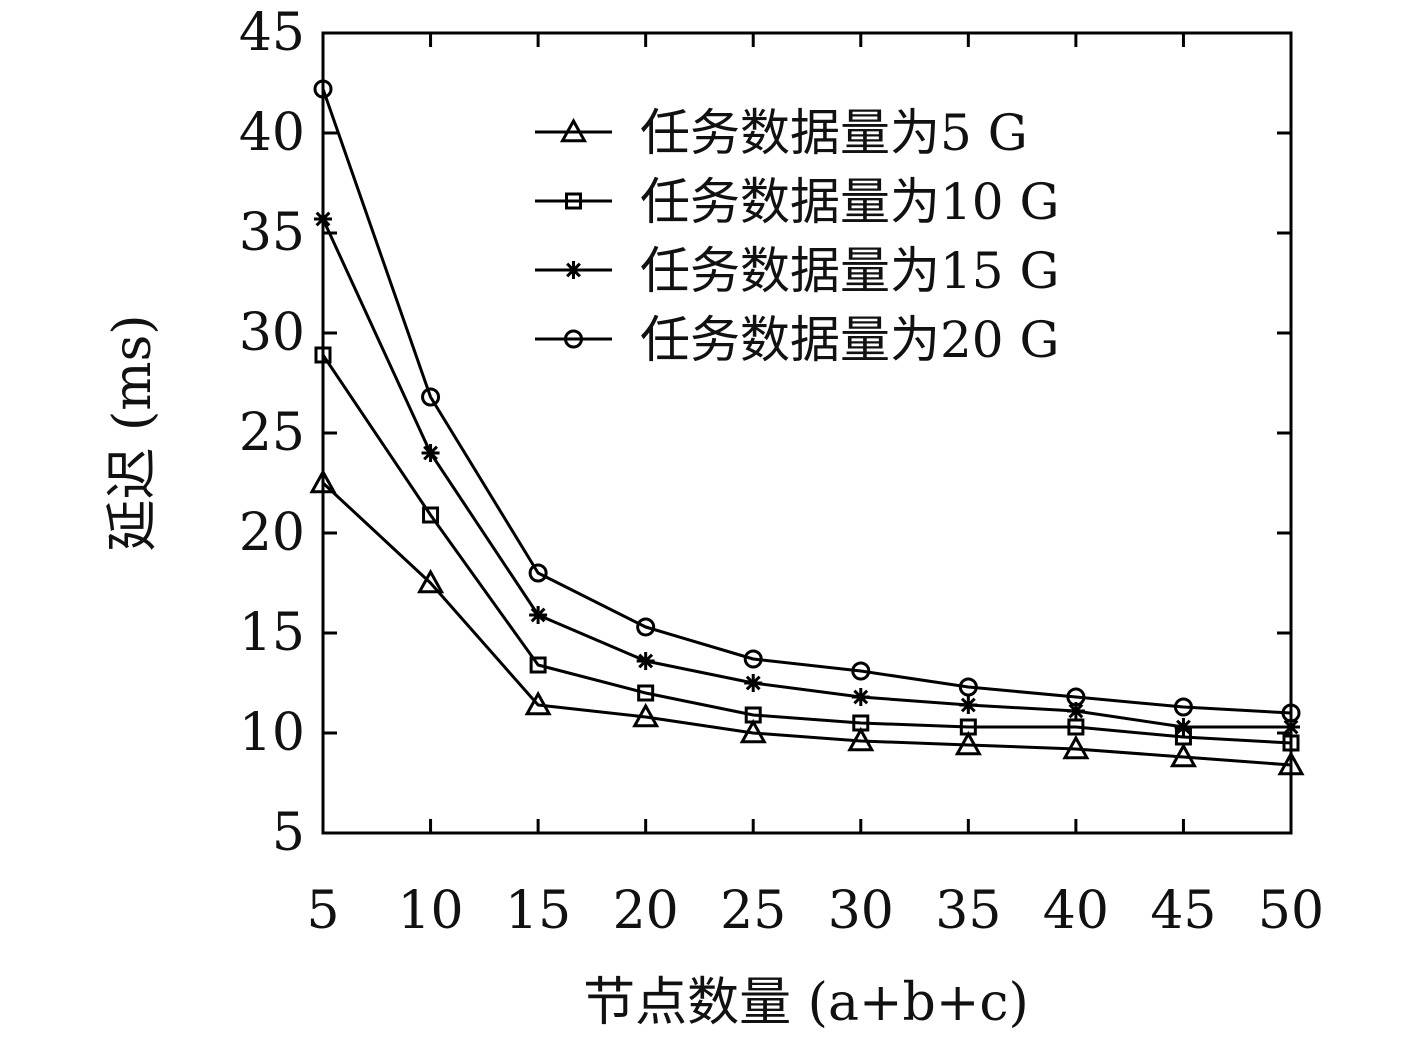 The image size is (1417, 1046). Describe the element at coordinates (272, 633) in the screenshot. I see `y-tick-label: 15` at that location.